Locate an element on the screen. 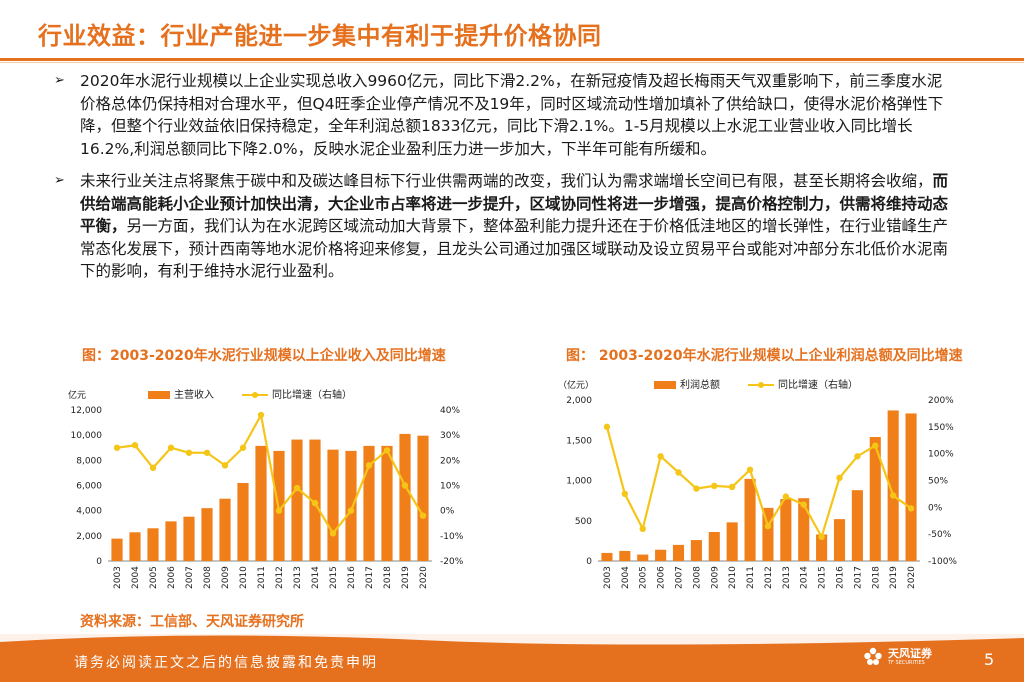  left-tick-label: 4,000 is located at coordinates (89, 512).